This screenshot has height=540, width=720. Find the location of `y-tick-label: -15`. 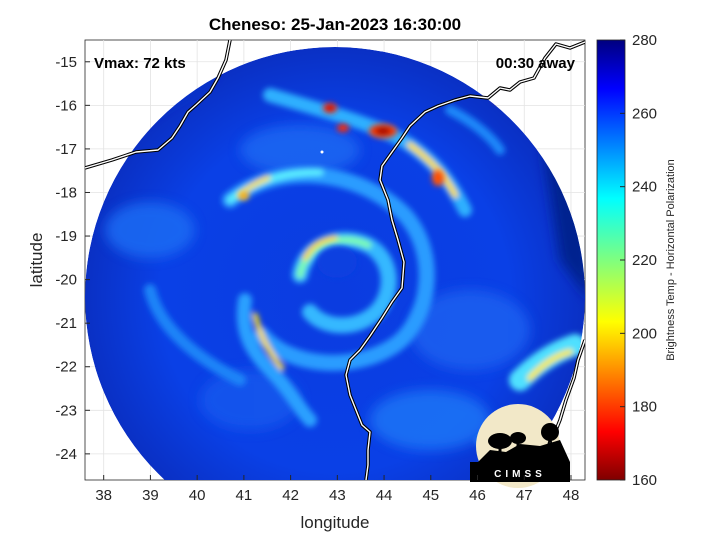

y-tick-label: -15 is located at coordinates (66, 62).